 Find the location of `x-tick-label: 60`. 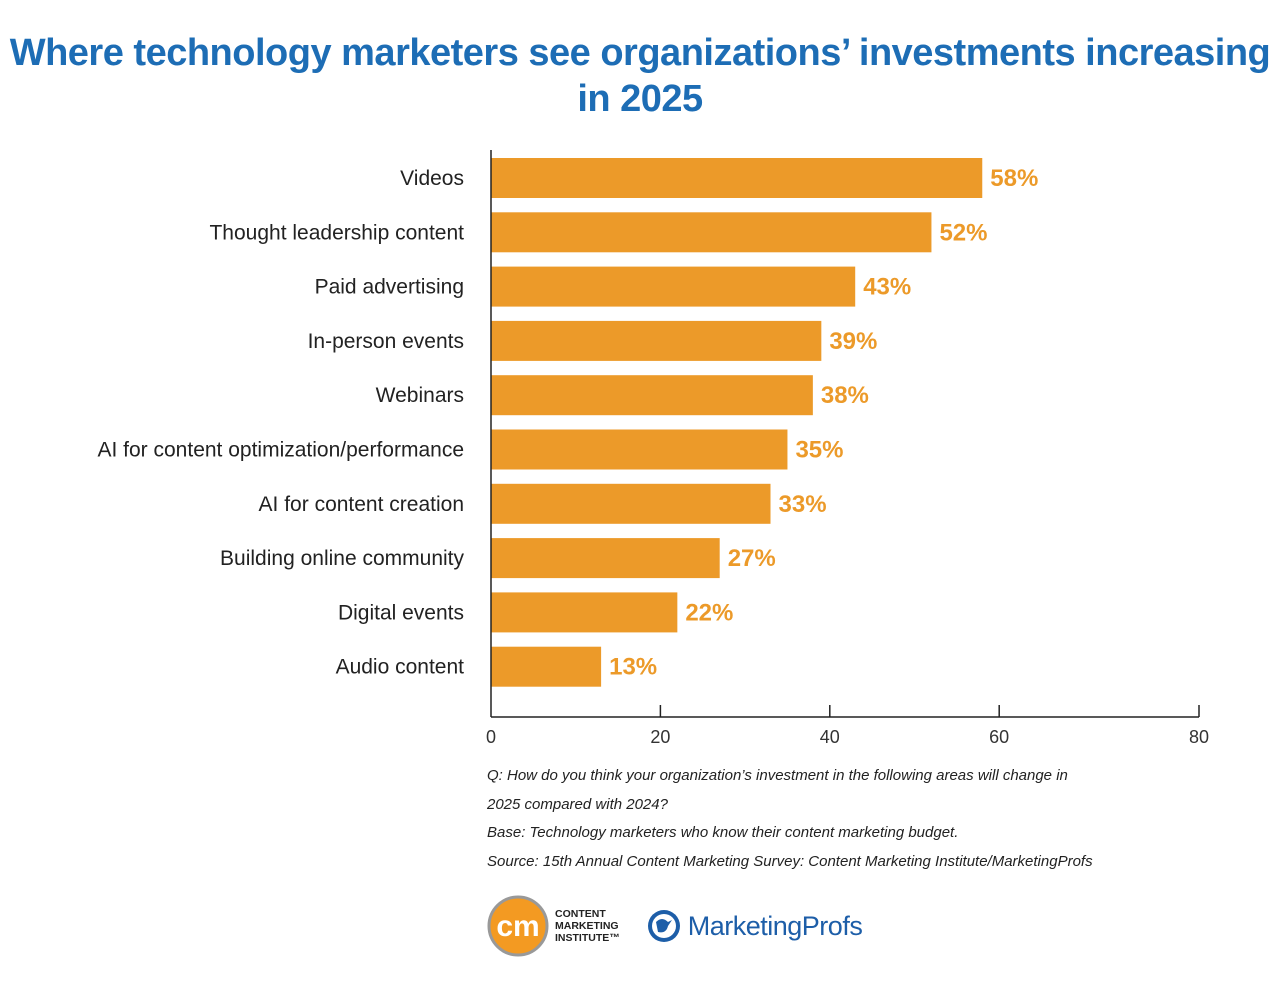

x-tick-label: 60 is located at coordinates (999, 737).